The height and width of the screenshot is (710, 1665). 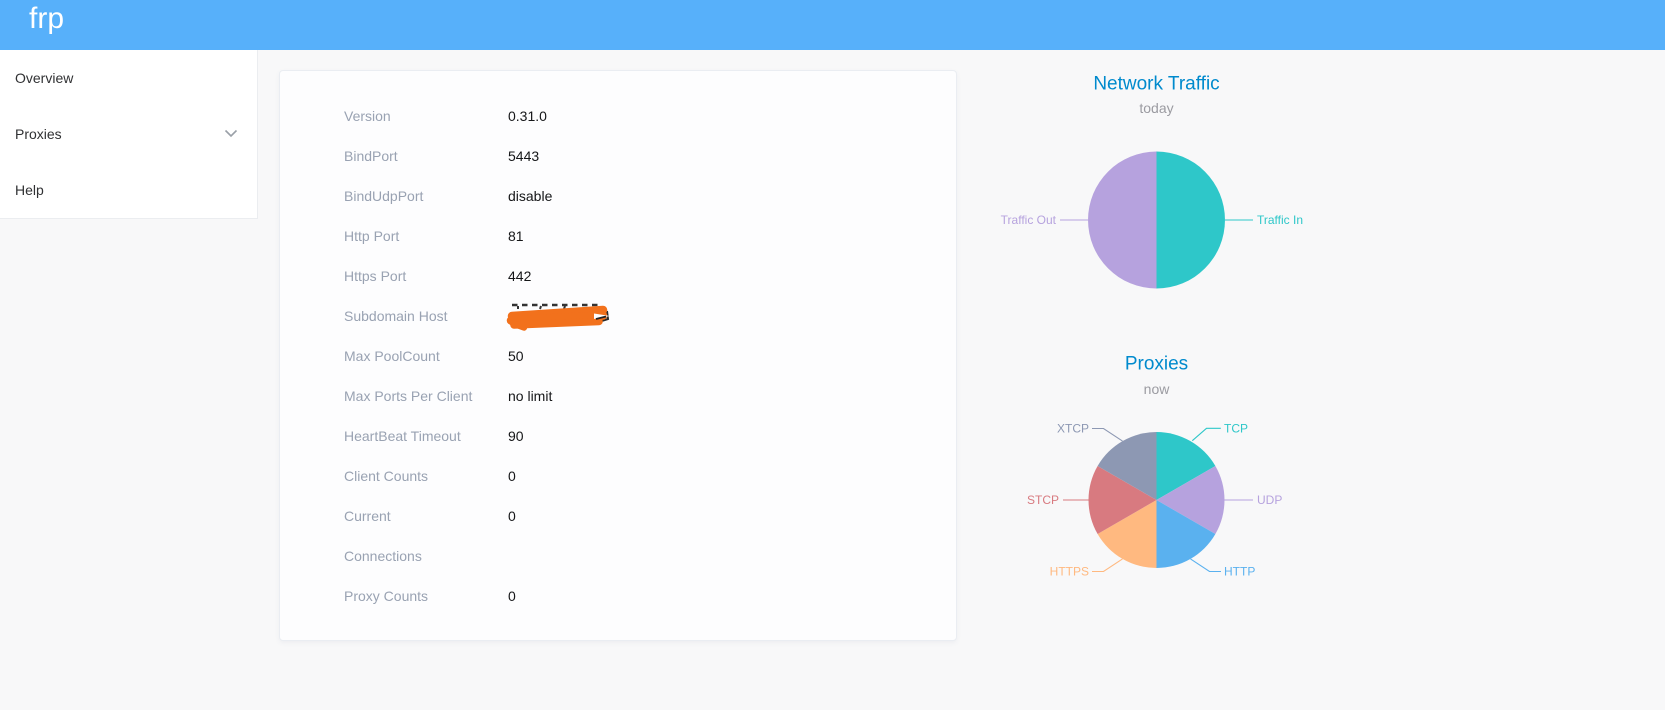 What do you see at coordinates (1280, 220) in the screenshot?
I see `svg-text: Traffic In` at bounding box center [1280, 220].